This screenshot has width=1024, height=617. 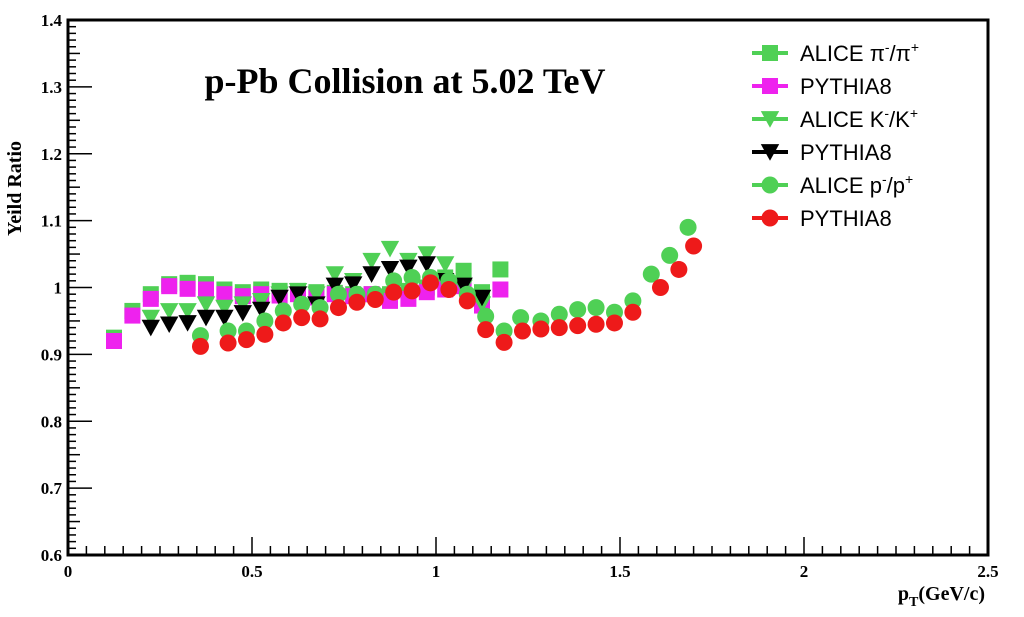 I want to click on x-tick-label: 2.5, so click(x=987, y=571).